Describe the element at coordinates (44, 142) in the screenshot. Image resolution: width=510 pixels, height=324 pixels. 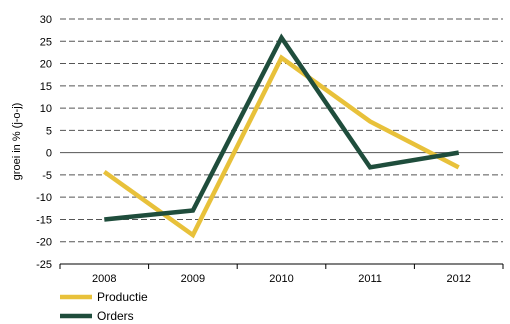
I see `y-axis-ticks: 30 25 20 15 10 5 0 -5 -10 -15 -20 -25` at that location.